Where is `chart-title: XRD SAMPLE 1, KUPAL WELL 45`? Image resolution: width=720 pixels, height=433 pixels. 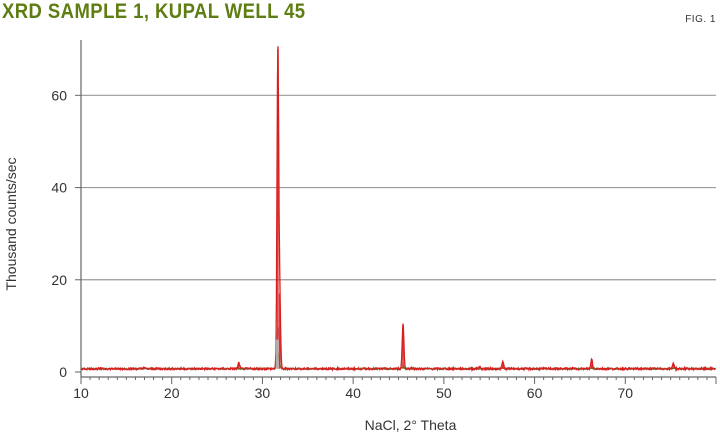
chart-title: XRD SAMPLE 1, KUPAL WELL 45 is located at coordinates (154, 11).